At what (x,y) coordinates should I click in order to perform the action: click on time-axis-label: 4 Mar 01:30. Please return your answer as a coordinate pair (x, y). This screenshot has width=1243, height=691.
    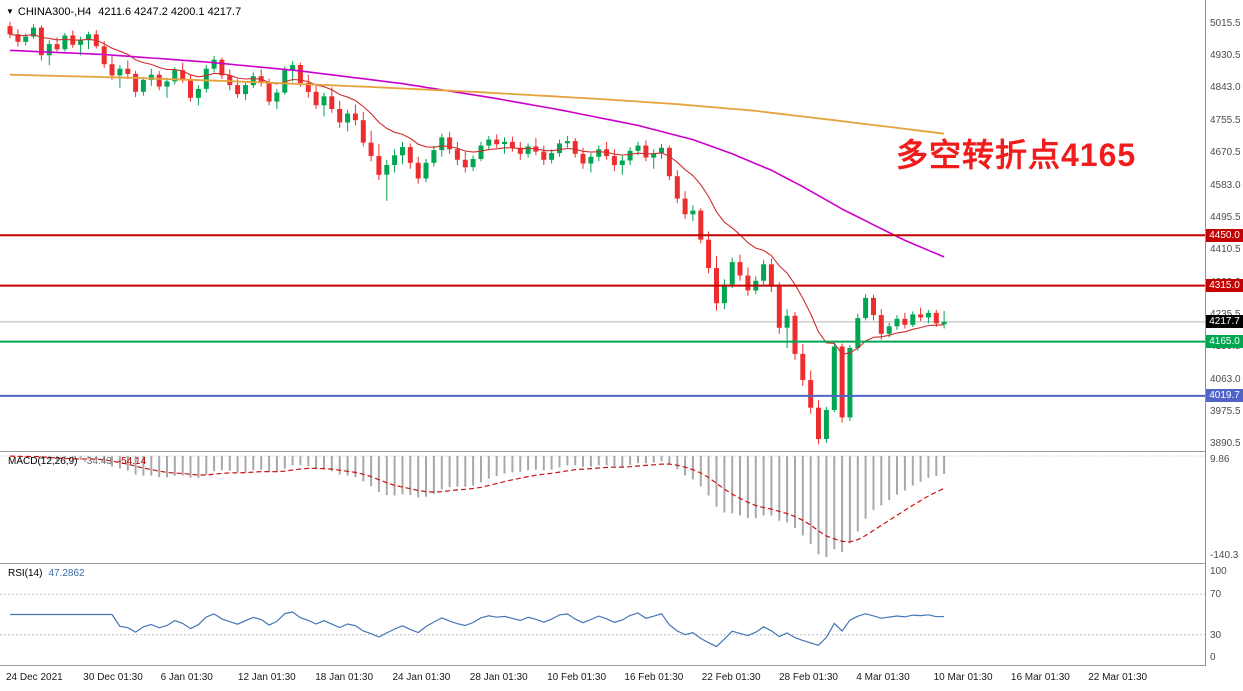
    Looking at the image, I should click on (883, 677).